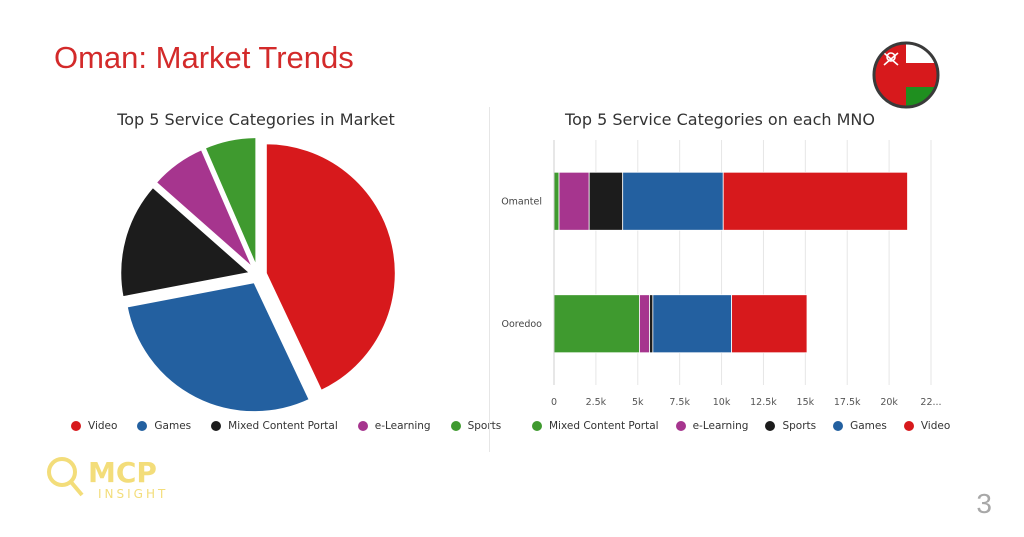 The height and width of the screenshot is (537, 1024). I want to click on bar-segment-ooredoo-games, so click(692, 324).